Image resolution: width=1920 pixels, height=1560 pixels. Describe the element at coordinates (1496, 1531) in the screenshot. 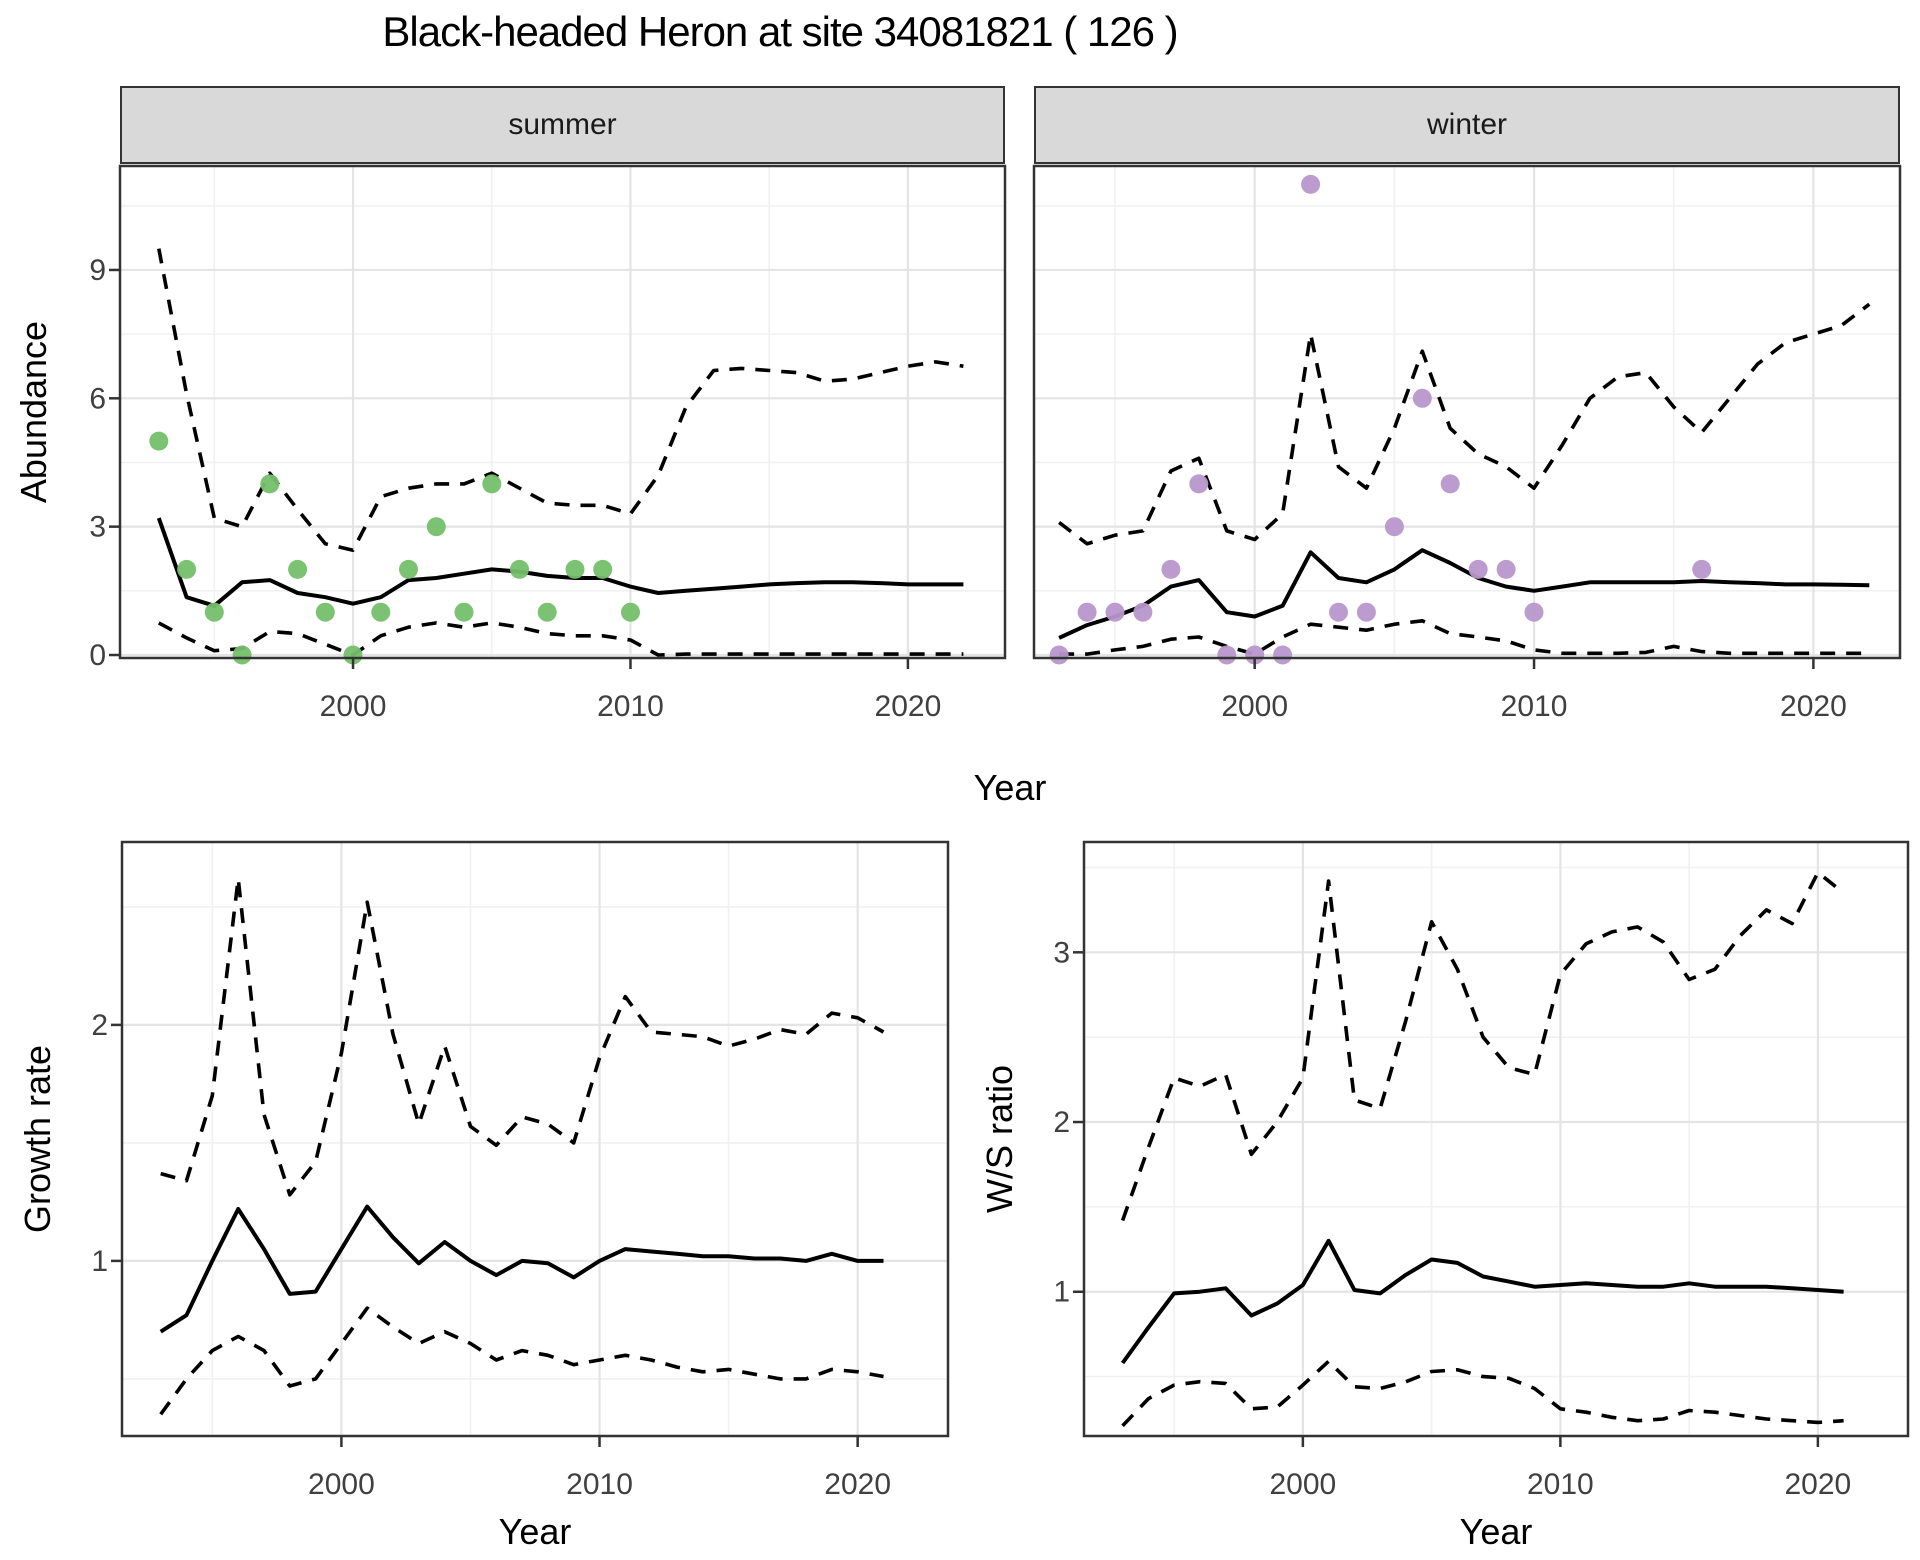

I see `x-axis-title-year-bottom-right: Year` at that location.